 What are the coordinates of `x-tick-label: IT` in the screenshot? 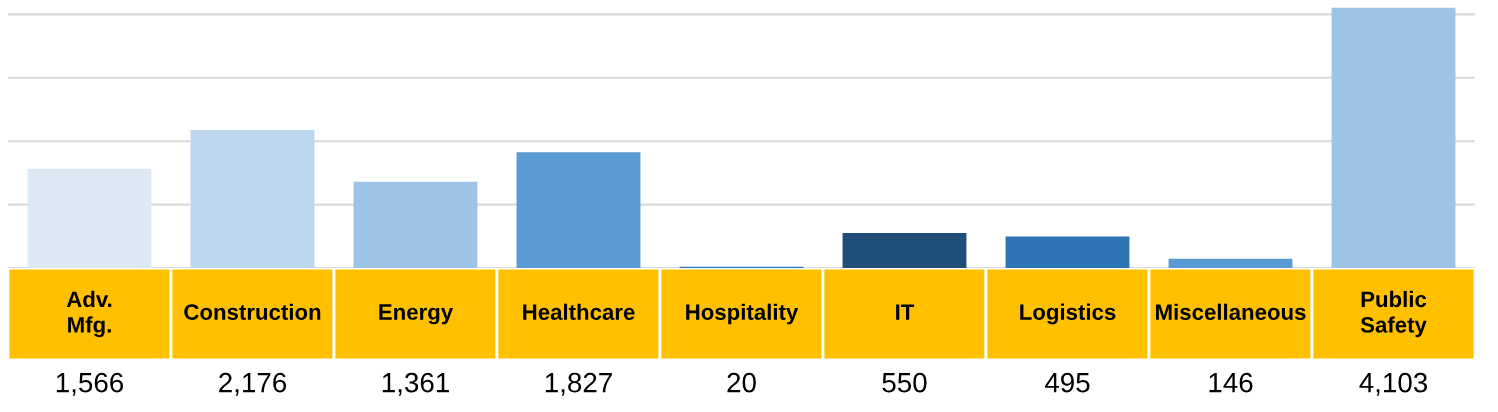 It's located at (905, 312).